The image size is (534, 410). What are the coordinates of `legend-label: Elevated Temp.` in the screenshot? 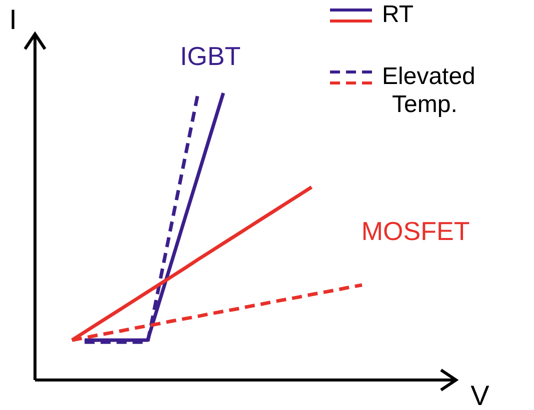 It's located at (429, 90).